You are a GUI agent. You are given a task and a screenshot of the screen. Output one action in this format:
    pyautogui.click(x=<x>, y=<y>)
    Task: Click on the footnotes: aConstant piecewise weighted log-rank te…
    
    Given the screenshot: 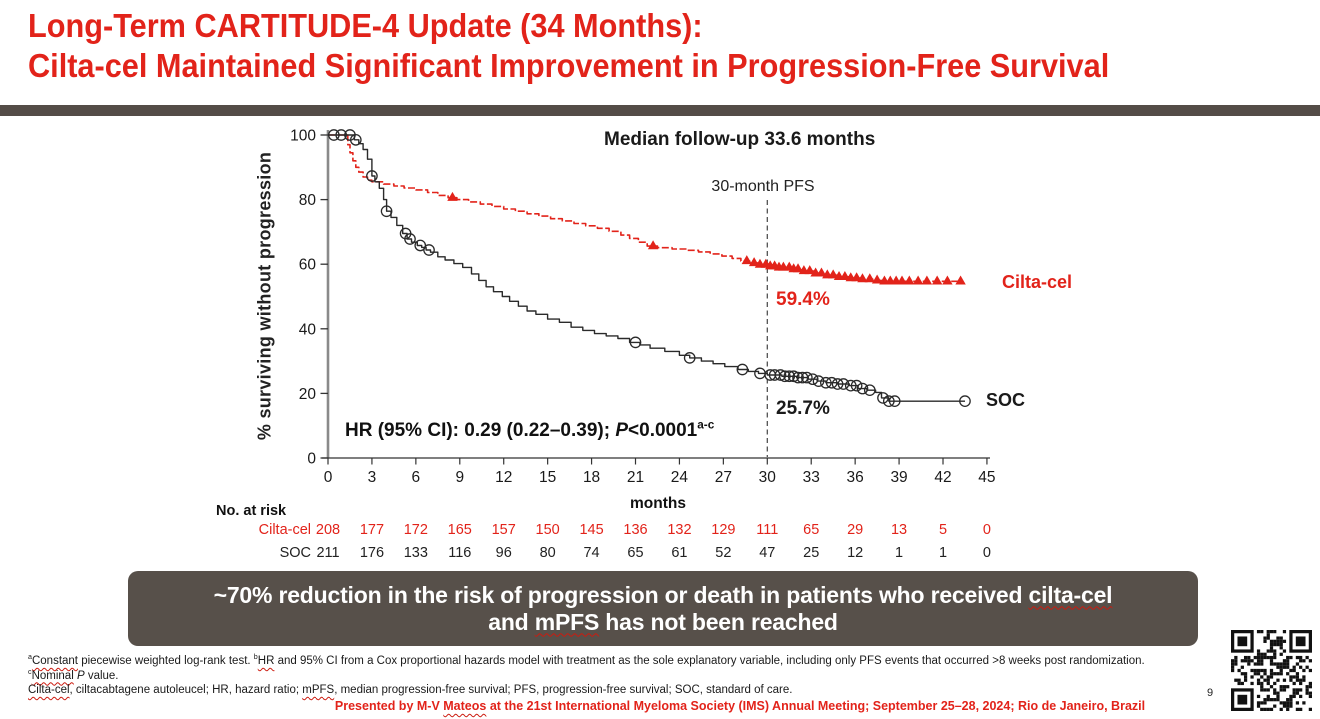 What is the action you would take?
    pyautogui.click(x=586, y=676)
    